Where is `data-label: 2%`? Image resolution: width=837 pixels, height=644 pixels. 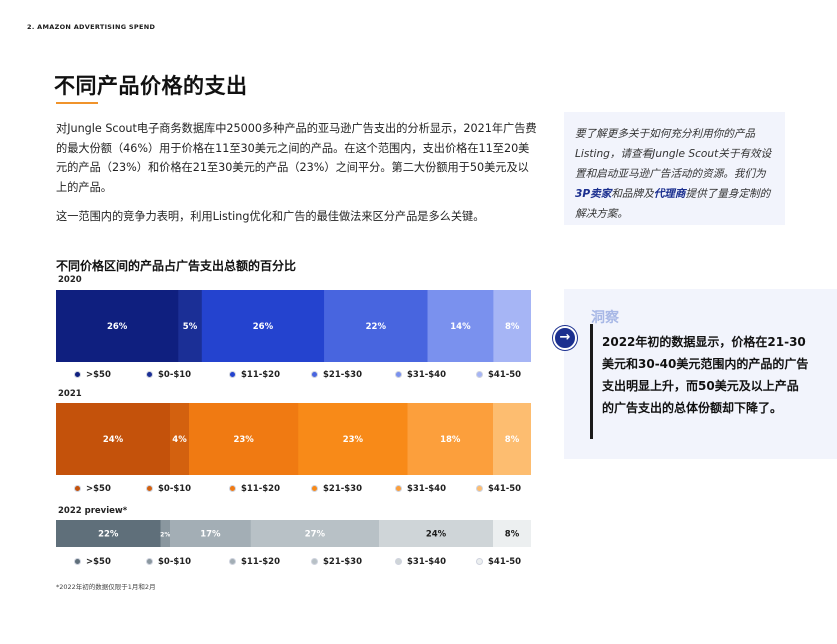 data-label: 2% is located at coordinates (165, 535).